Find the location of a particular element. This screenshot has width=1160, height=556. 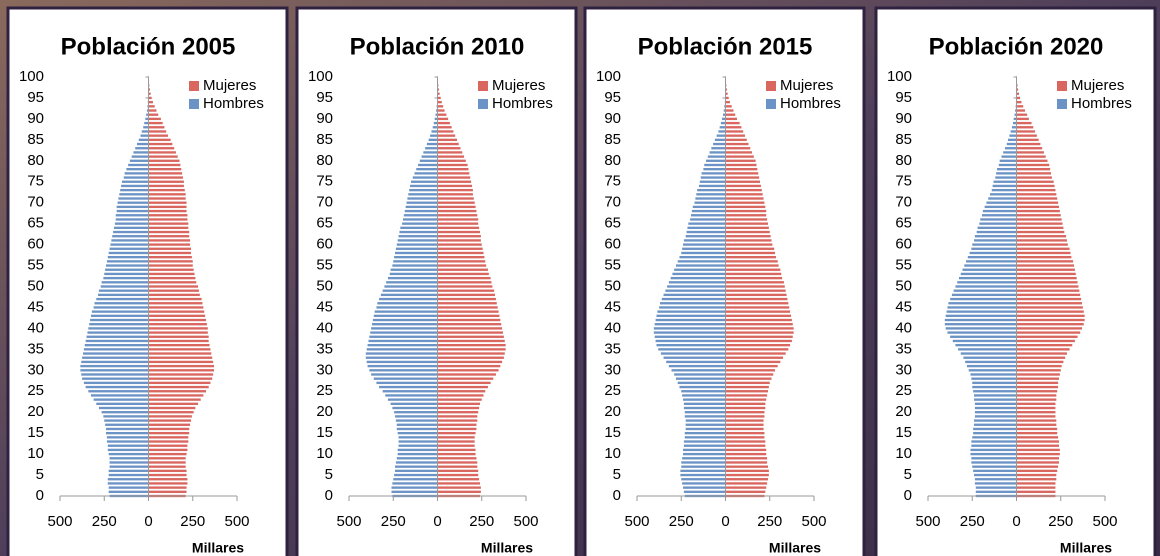

y-tick-label: 60 is located at coordinates (324, 244).